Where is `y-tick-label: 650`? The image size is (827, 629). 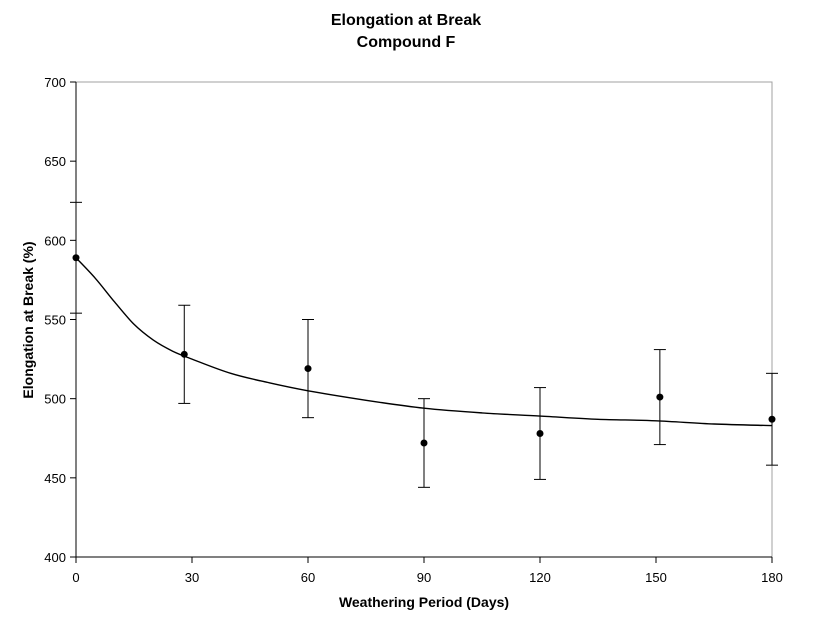
y-tick-label: 650 is located at coordinates (55, 161).